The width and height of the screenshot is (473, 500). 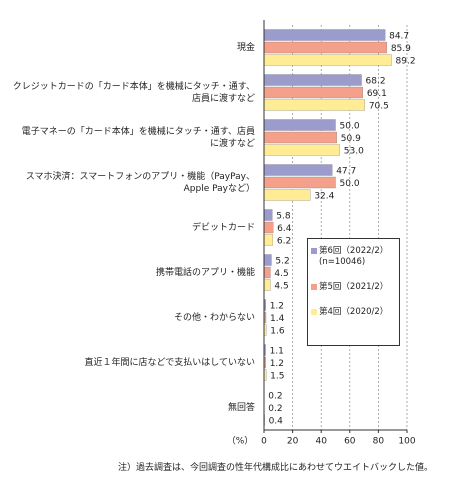 I want to click on category-label: 無回答, so click(x=241, y=407).